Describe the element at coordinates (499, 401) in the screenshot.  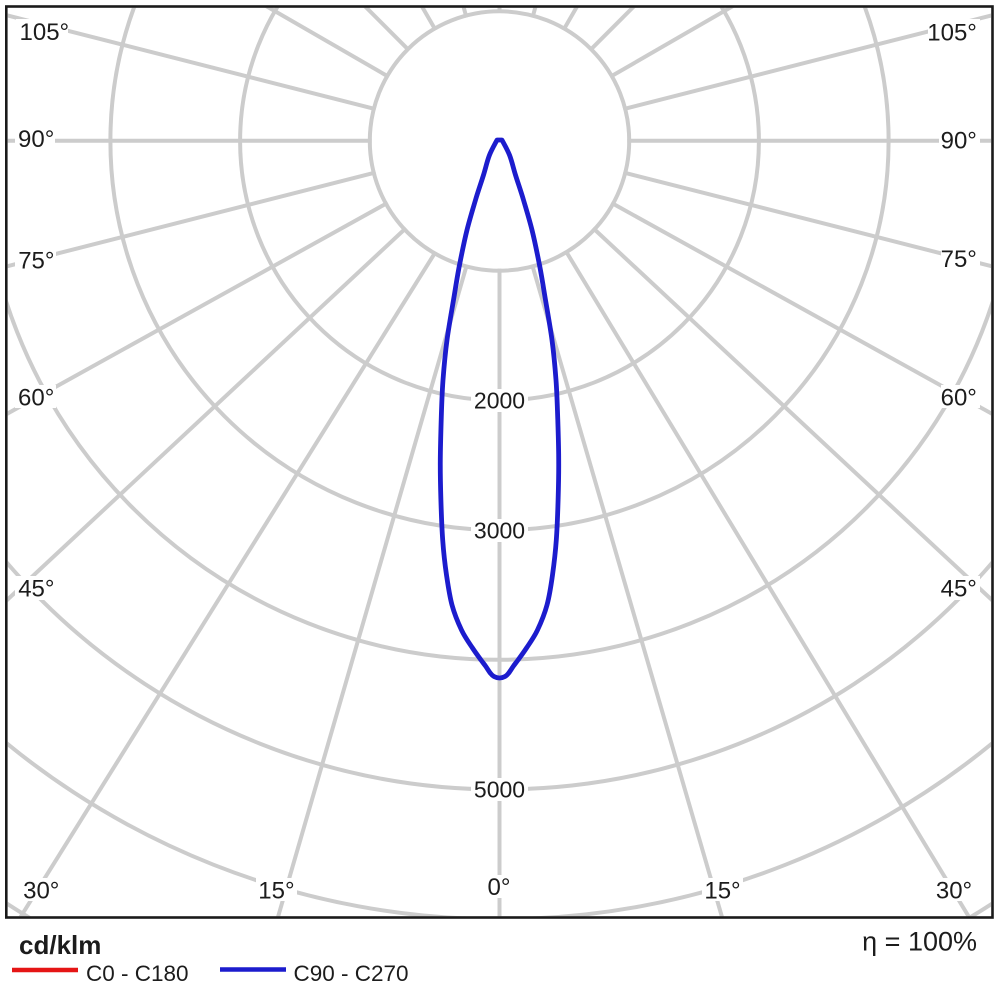
I see `svg-text: 2000` at that location.